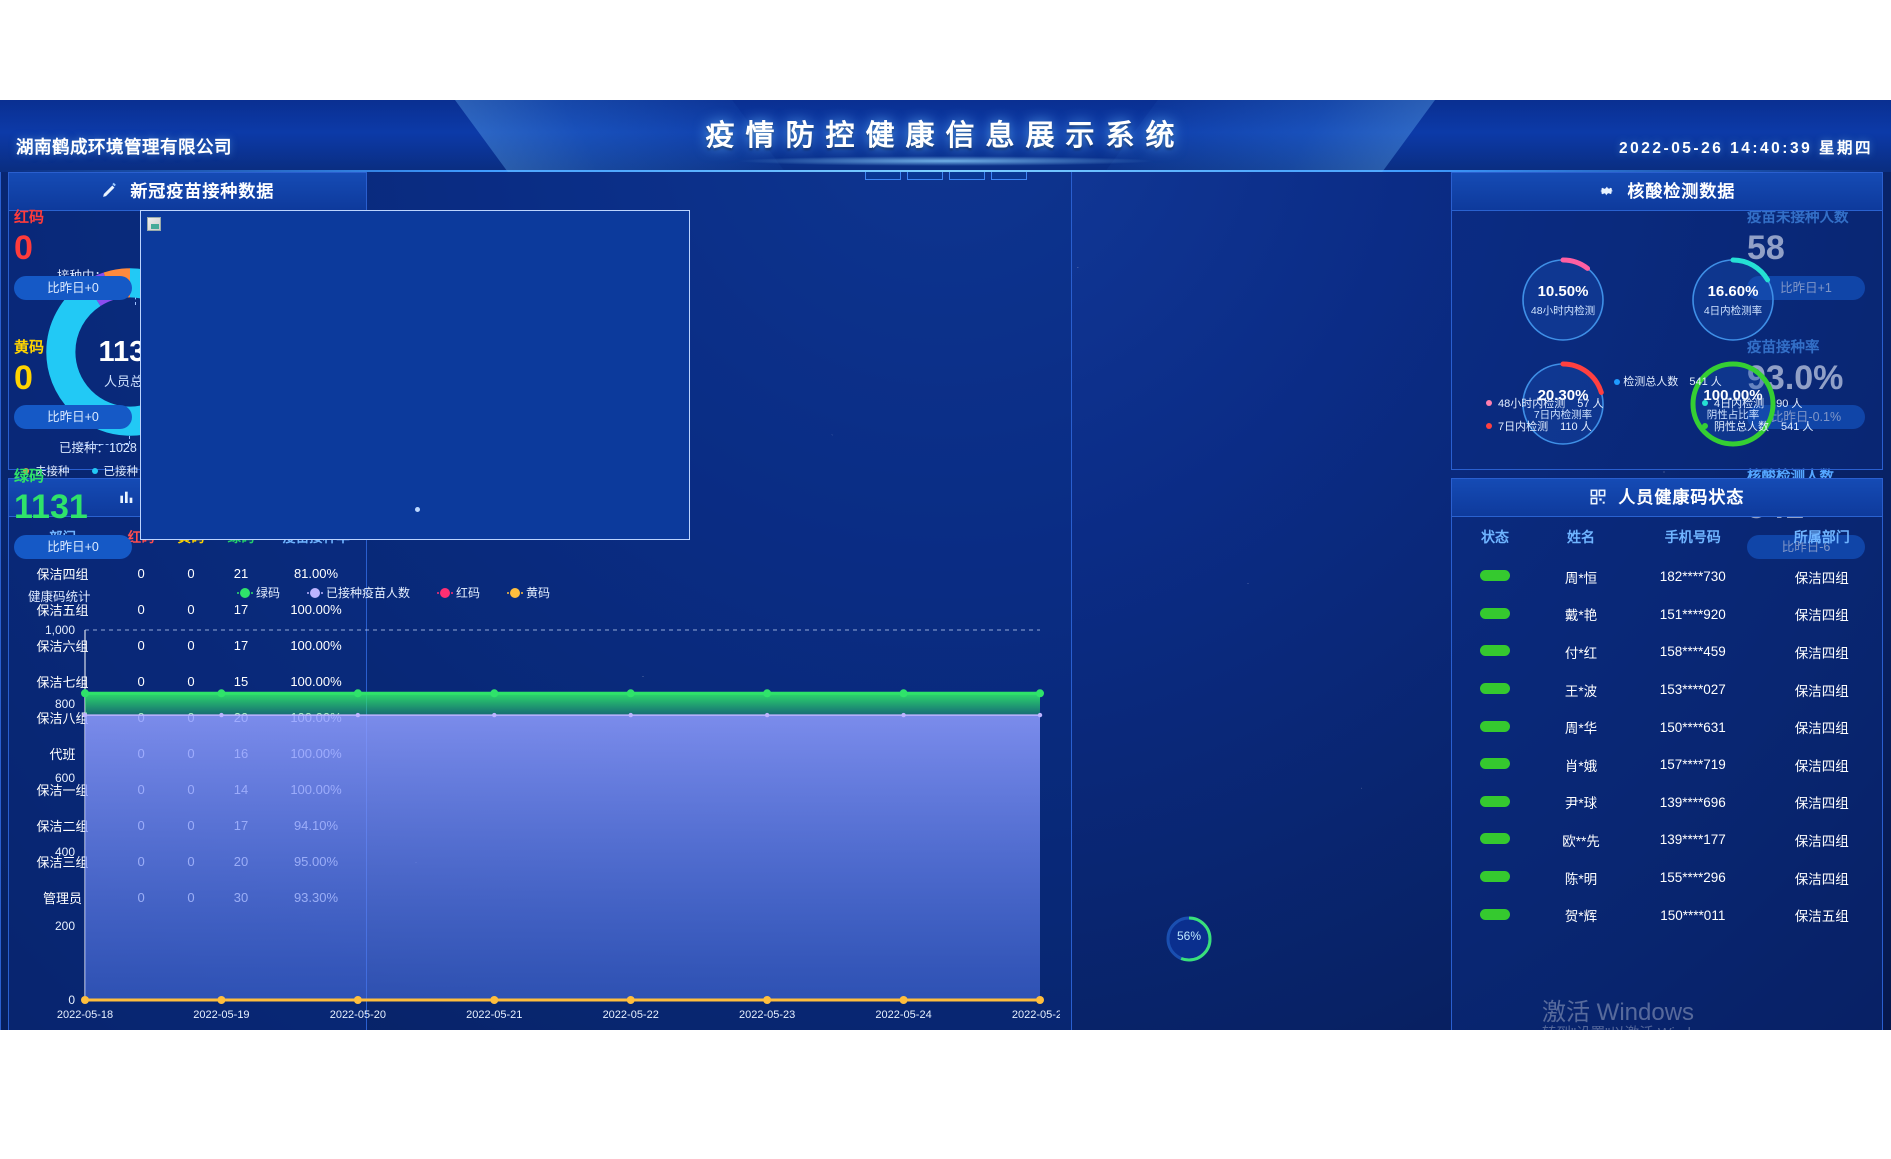  I want to click on nucleic-gauge: 10.50% 48小时内检测, so click(1563, 300).